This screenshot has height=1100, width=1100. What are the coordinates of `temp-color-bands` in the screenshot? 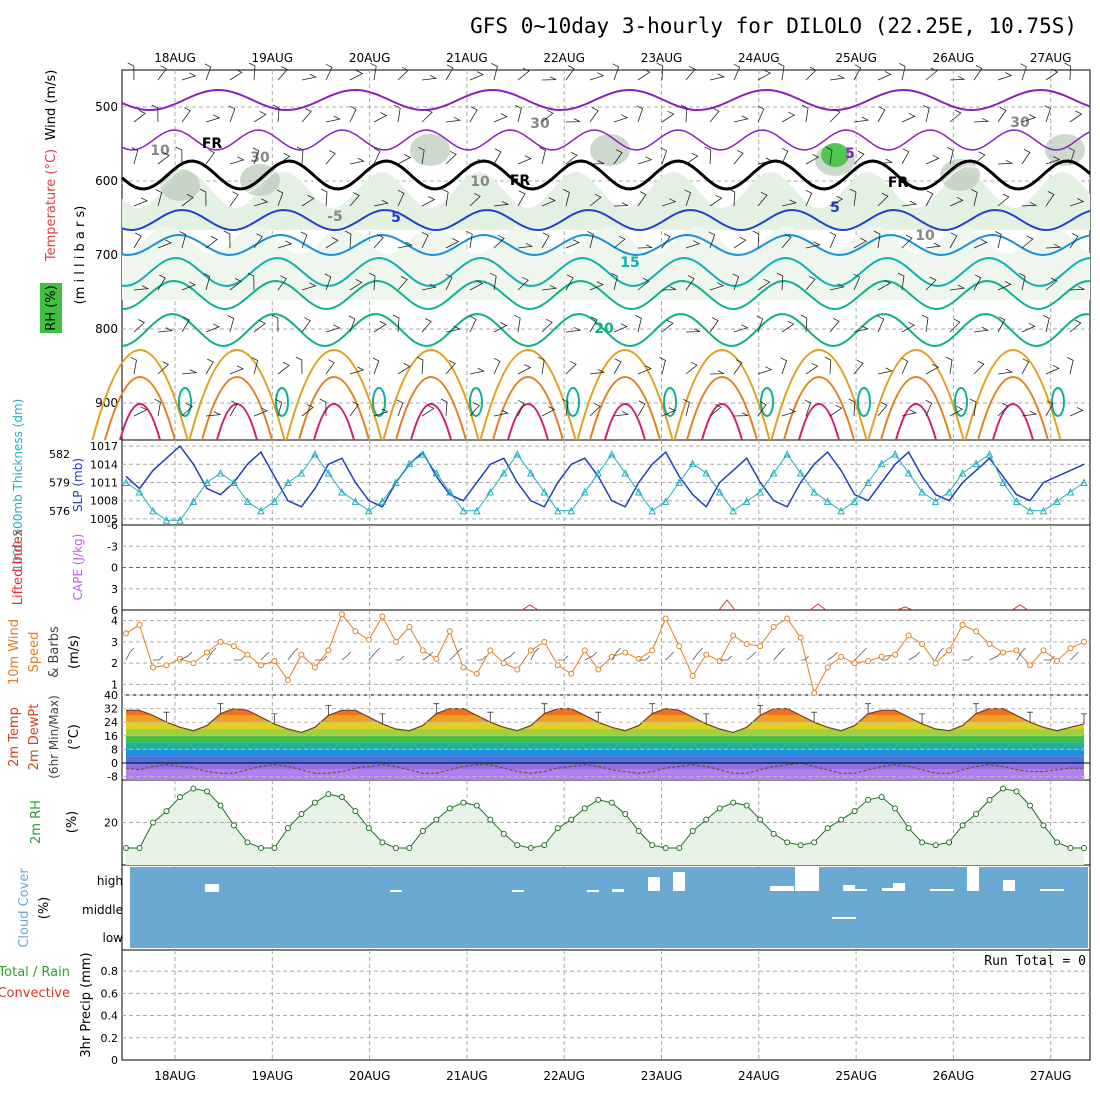 It's located at (605, 744).